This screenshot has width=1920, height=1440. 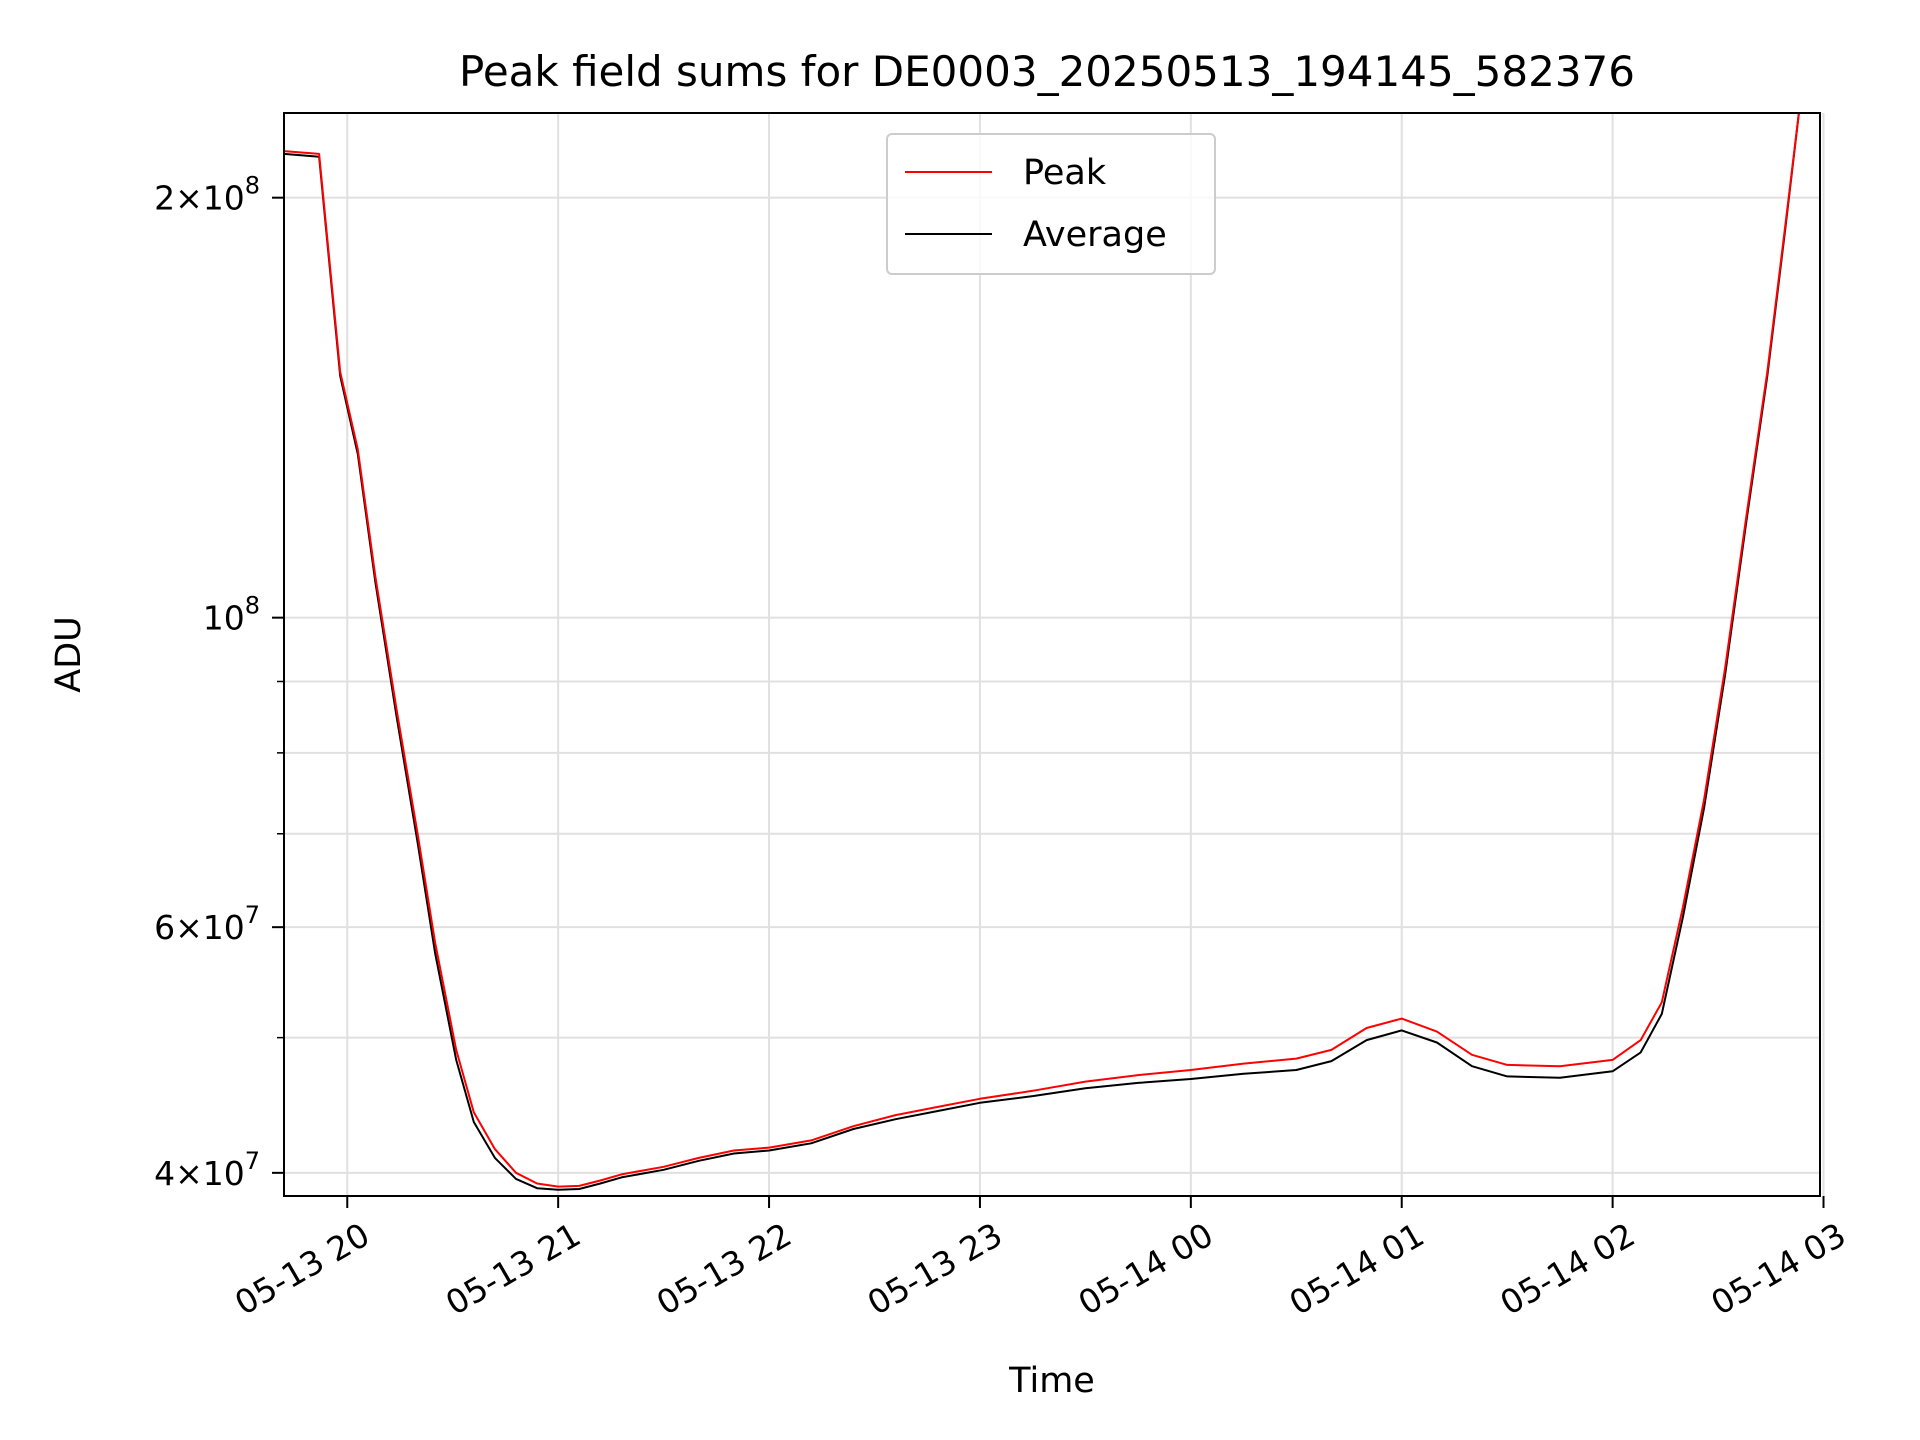 I want to click on legend-box, so click(x=1051, y=204).